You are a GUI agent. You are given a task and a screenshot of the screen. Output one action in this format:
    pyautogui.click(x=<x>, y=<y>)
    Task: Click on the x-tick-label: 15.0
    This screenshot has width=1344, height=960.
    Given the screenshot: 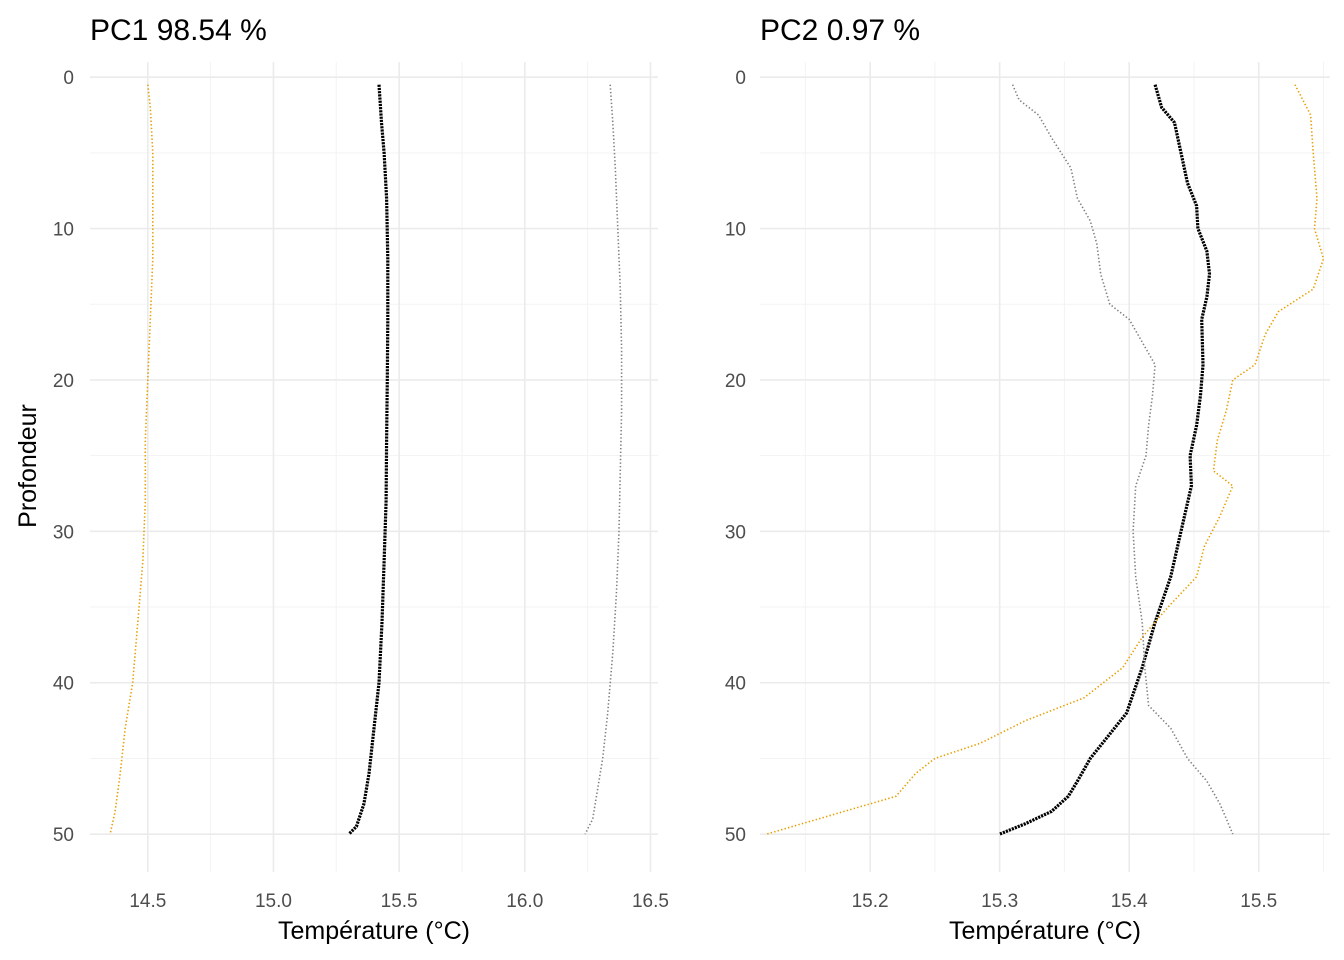 What is the action you would take?
    pyautogui.click(x=273, y=901)
    